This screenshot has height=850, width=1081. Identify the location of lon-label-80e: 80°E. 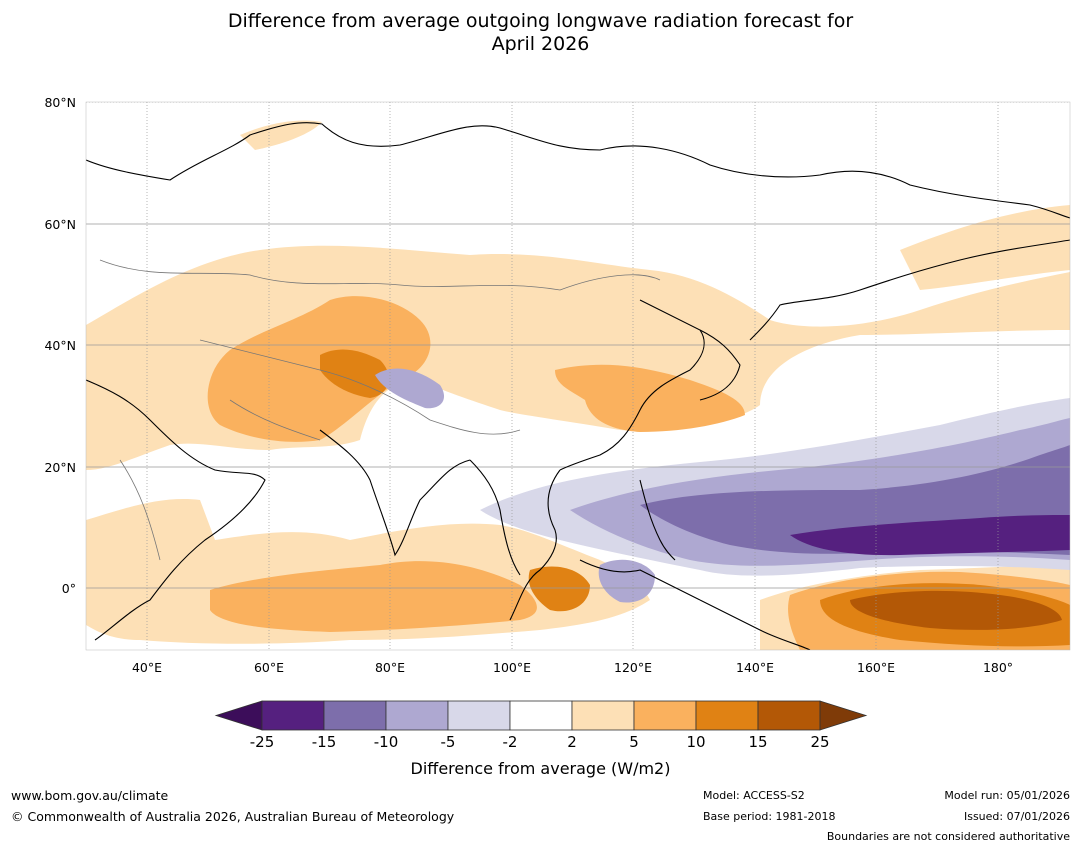
(390, 667).